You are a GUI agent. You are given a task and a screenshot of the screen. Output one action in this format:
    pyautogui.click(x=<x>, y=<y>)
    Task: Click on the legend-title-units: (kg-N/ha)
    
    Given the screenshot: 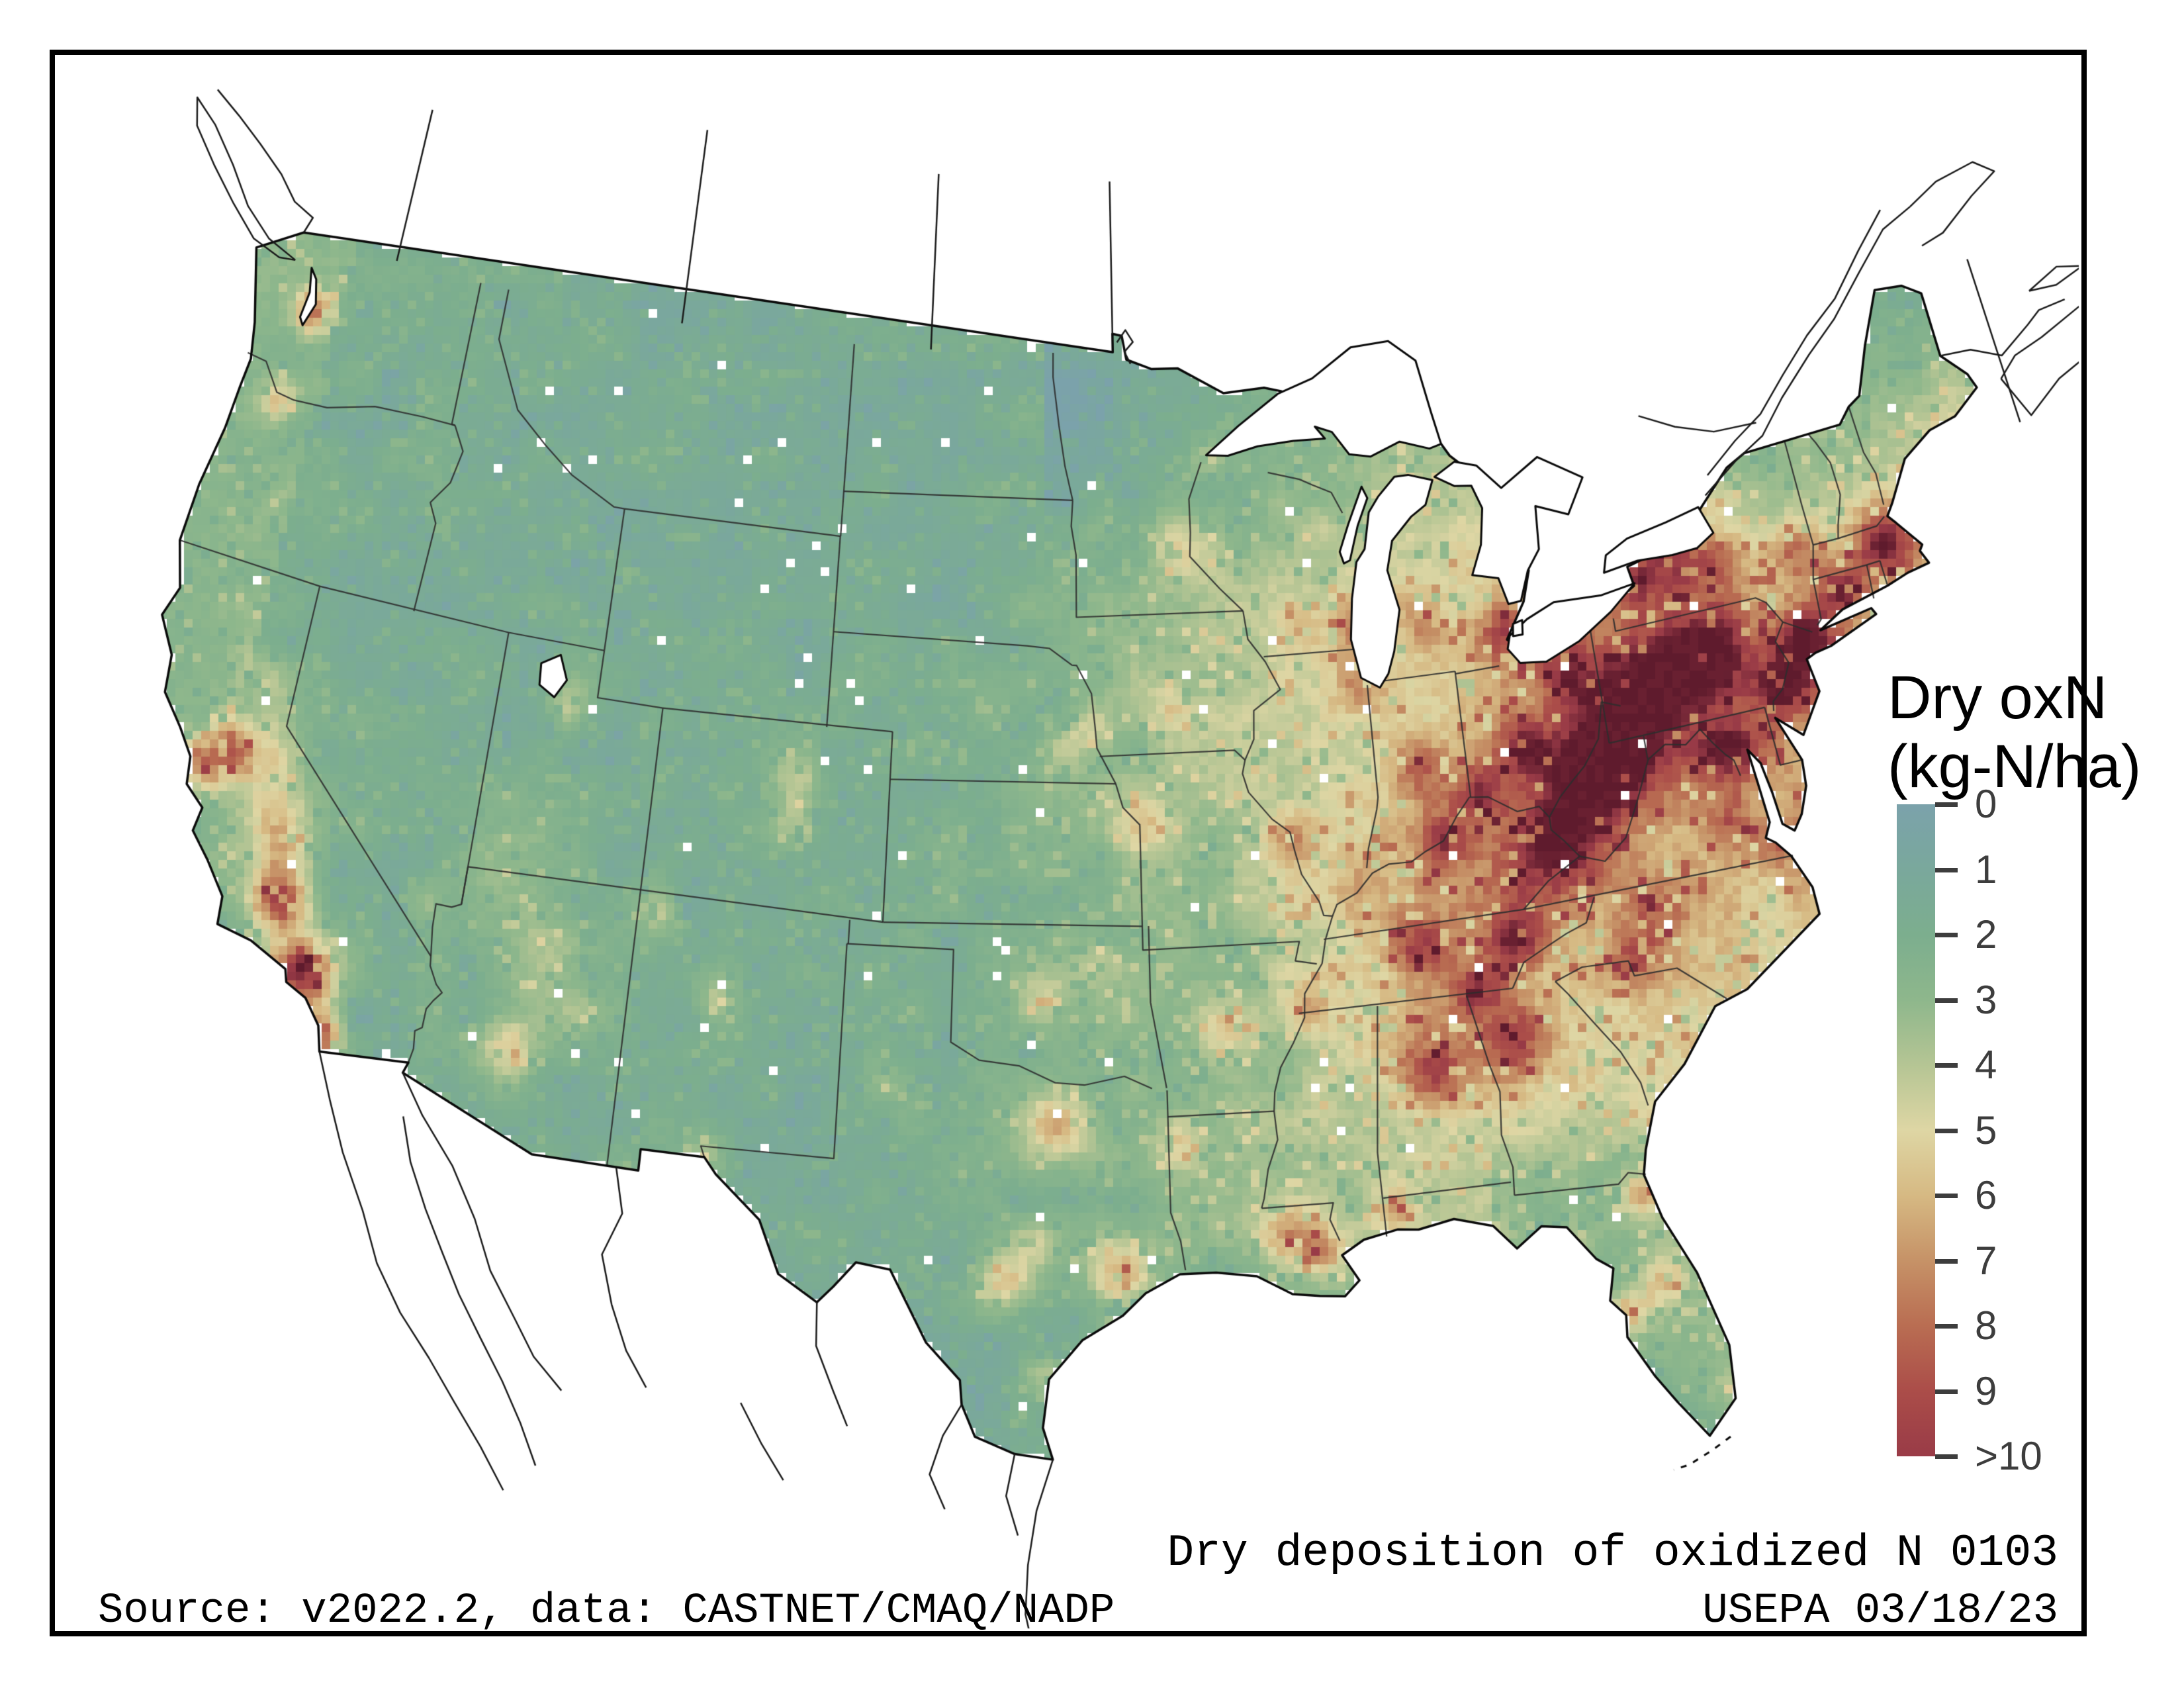 What is the action you would take?
    pyautogui.click(x=2015, y=766)
    